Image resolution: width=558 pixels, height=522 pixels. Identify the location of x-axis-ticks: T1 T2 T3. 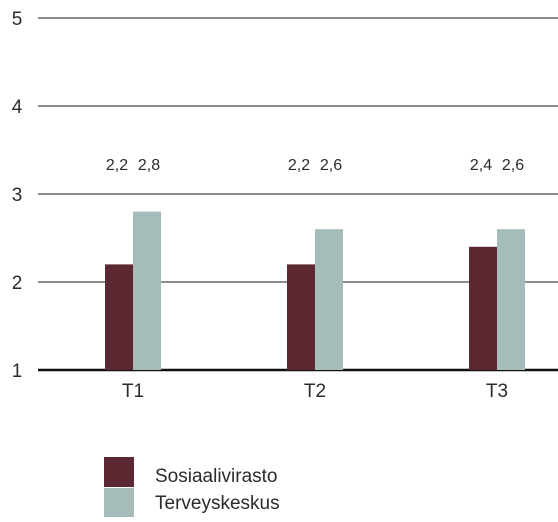
(315, 391).